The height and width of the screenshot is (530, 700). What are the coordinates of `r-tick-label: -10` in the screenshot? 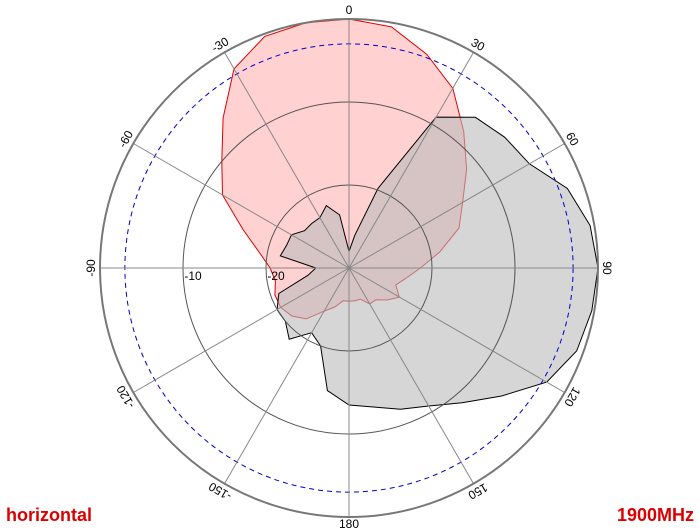 It's located at (193, 276).